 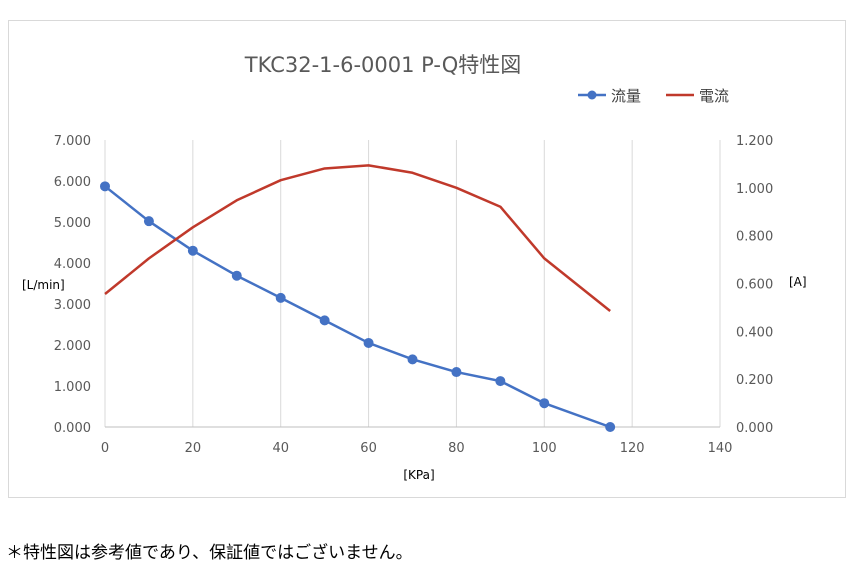 What do you see at coordinates (754, 189) in the screenshot?
I see `y-right-tick-label: 1.000` at bounding box center [754, 189].